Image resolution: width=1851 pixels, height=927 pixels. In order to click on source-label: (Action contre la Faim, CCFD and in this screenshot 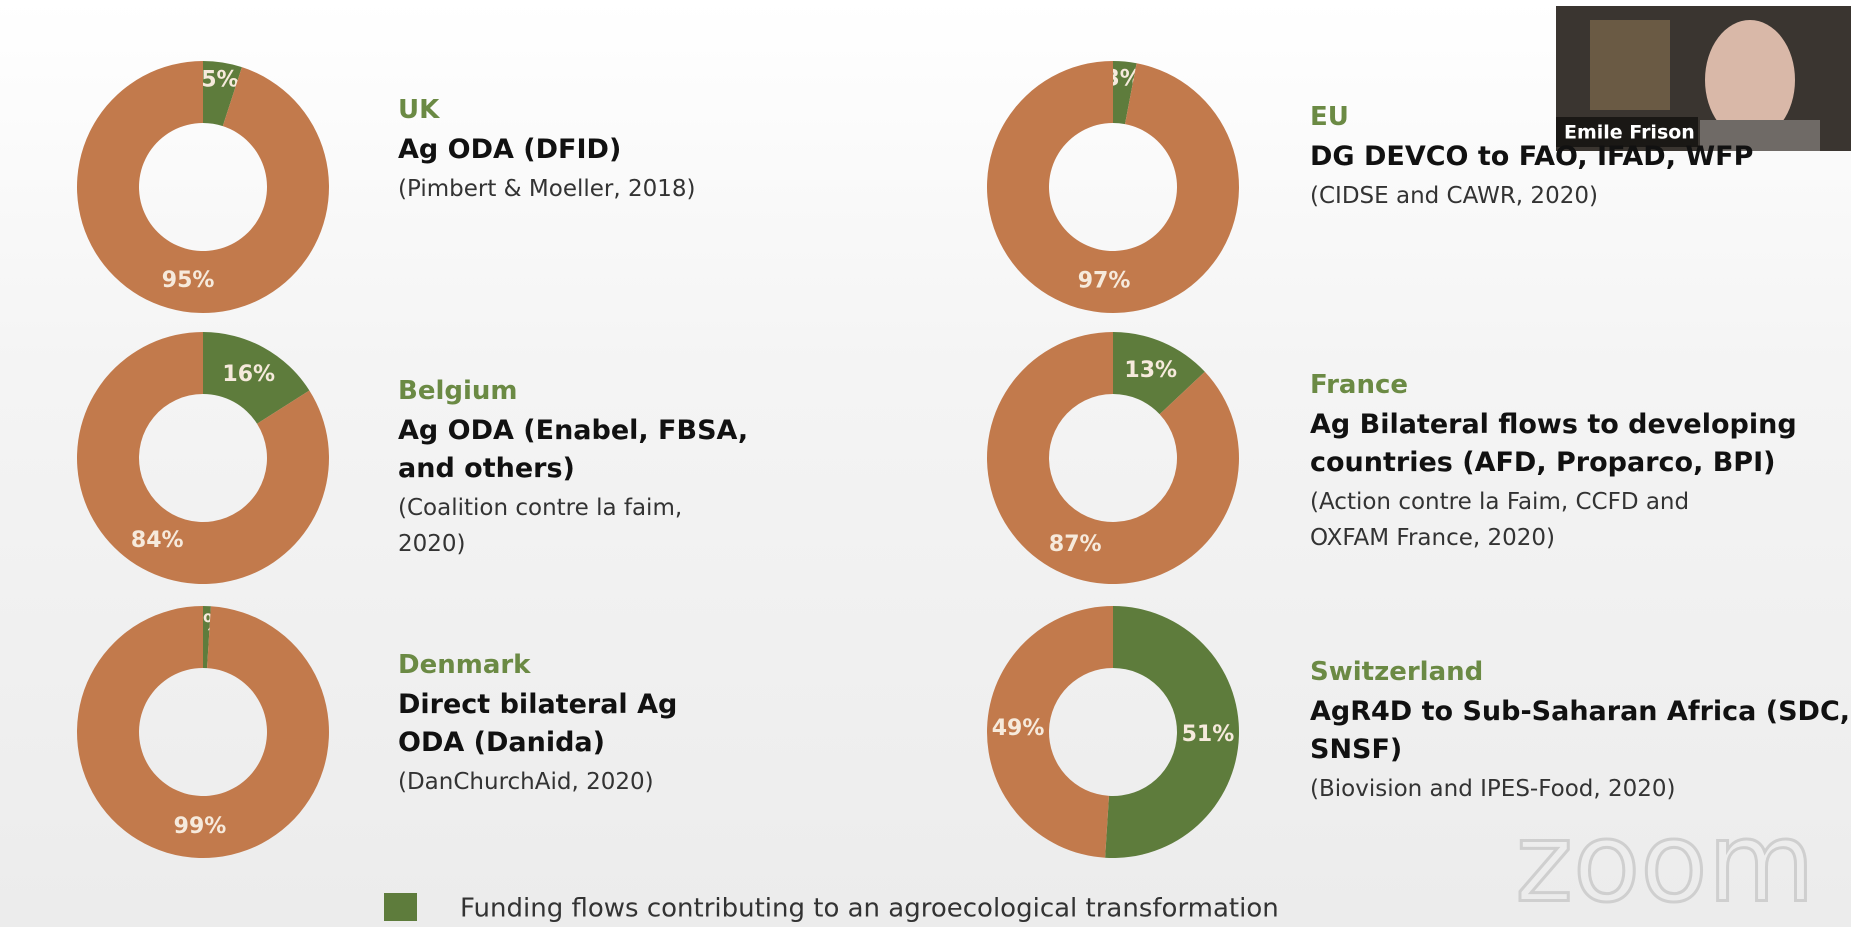, I will do `click(1500, 502)`.